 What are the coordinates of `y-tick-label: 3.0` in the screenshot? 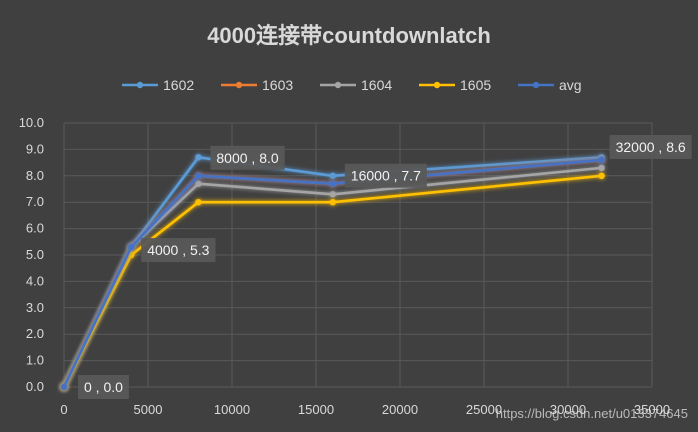 It's located at (35, 307).